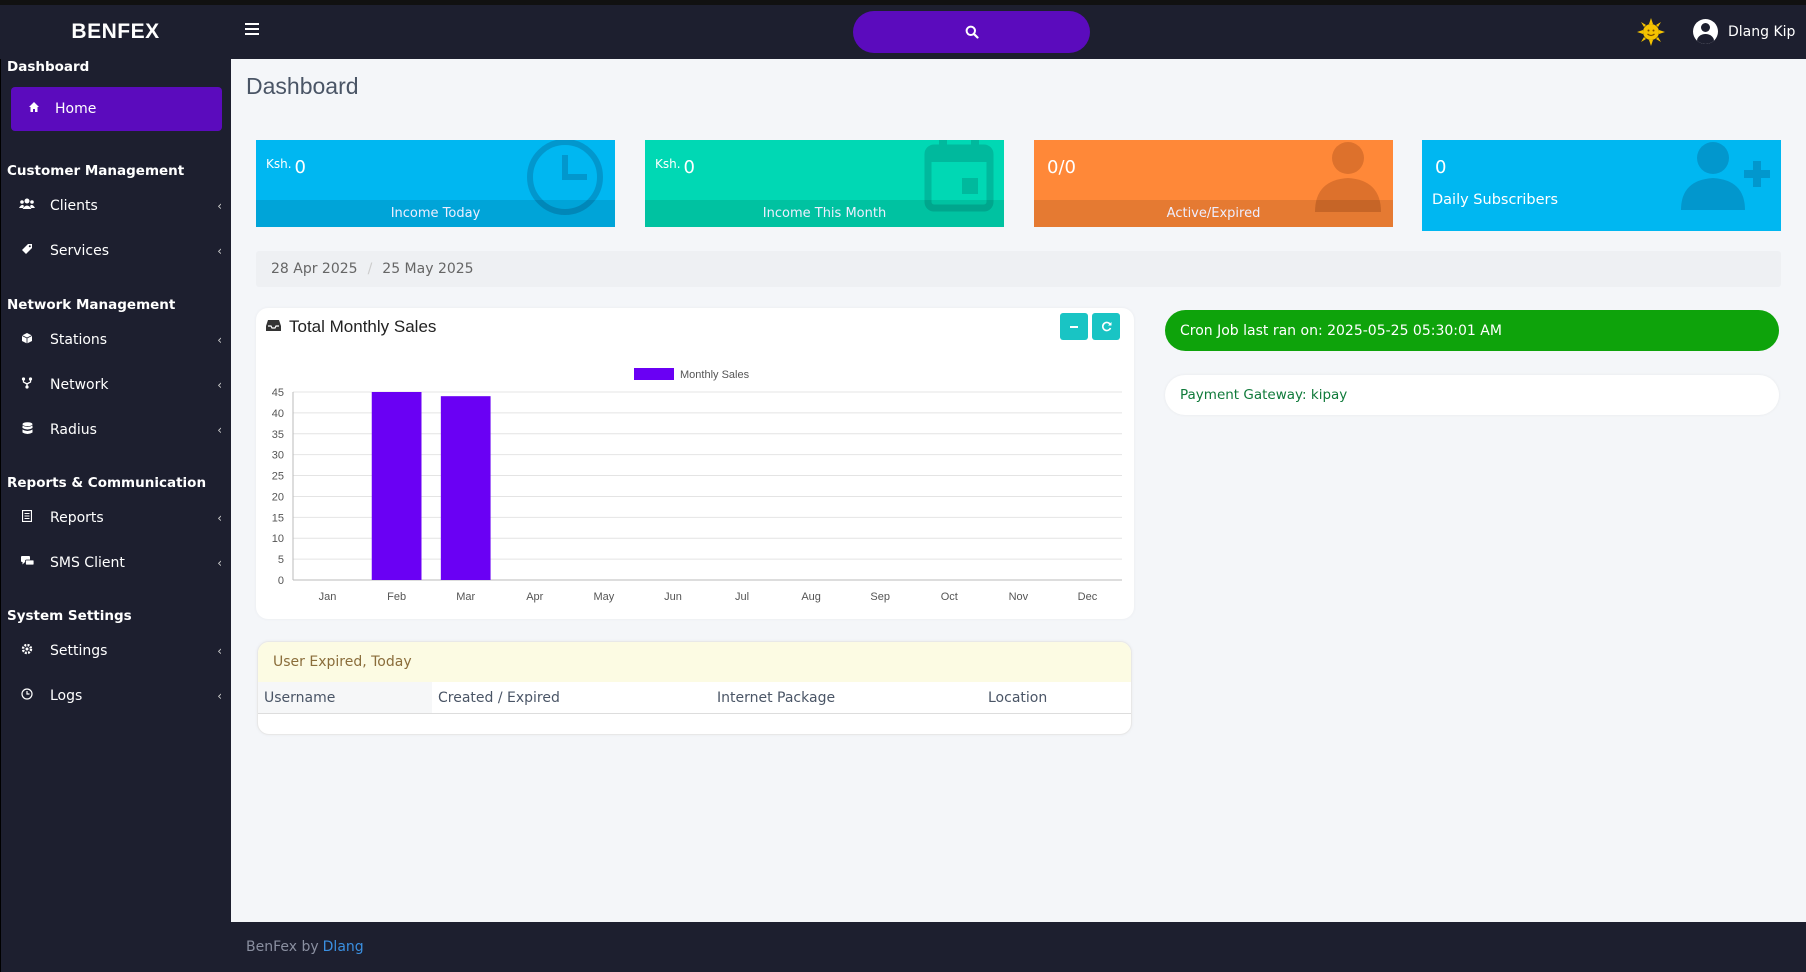 This screenshot has width=1806, height=972. Describe the element at coordinates (428, 269) in the screenshot. I see `date-range-end: 25 May 2025` at that location.